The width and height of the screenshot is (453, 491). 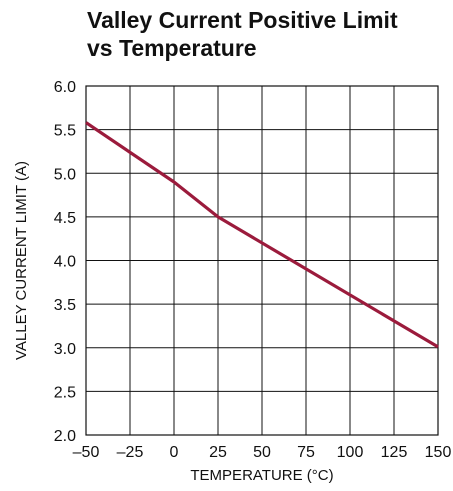 I want to click on y-tick-label: 2.5, so click(x=65, y=392).